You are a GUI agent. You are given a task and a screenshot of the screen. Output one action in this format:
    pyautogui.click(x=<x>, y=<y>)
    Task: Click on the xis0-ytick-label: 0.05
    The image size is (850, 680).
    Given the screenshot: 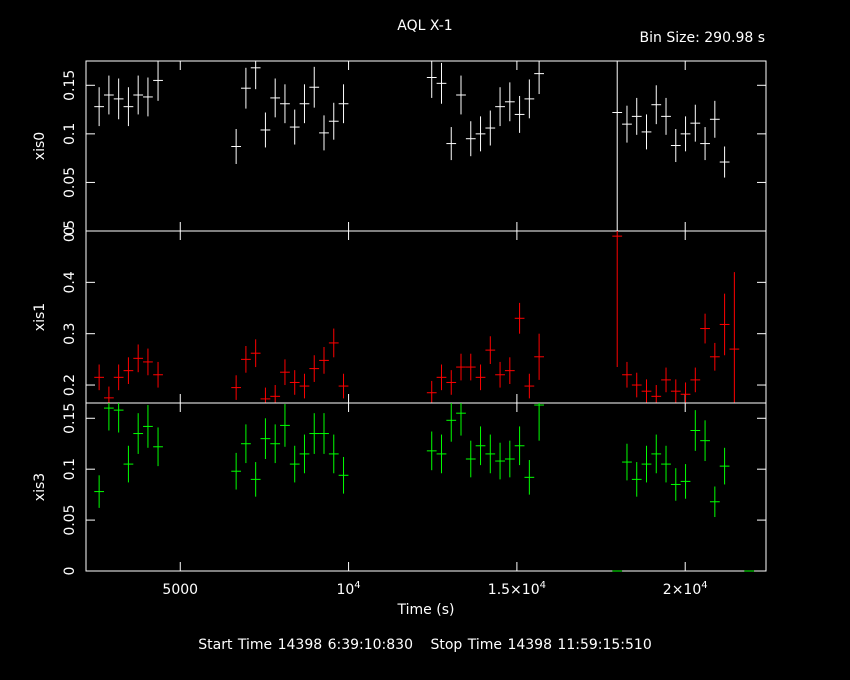 What is the action you would take?
    pyautogui.click(x=70, y=182)
    